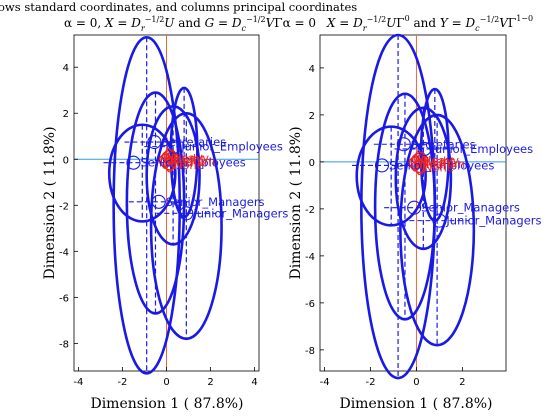 This screenshot has width=560, height=420. What do you see at coordinates (429, 23) in the screenshot?
I see `subplot-right-title: X = Dr−1/2UΓ0 and Y = Dc−1/2VΓ1−0` at bounding box center [429, 23].